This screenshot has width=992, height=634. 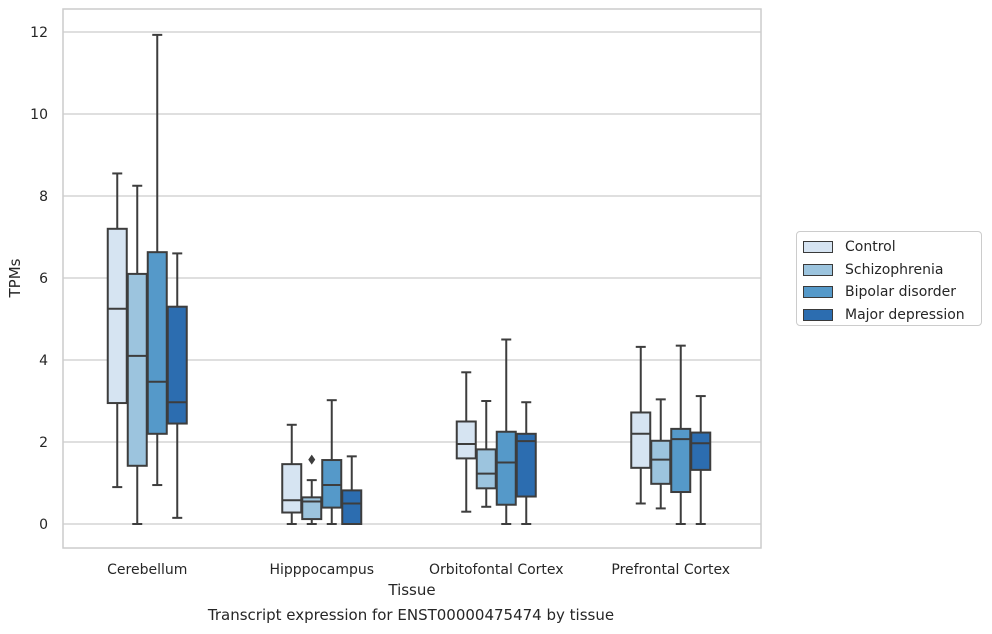 I want to click on y-tick-labels: 0 2 4 6 8 10 12, so click(x=39, y=279).